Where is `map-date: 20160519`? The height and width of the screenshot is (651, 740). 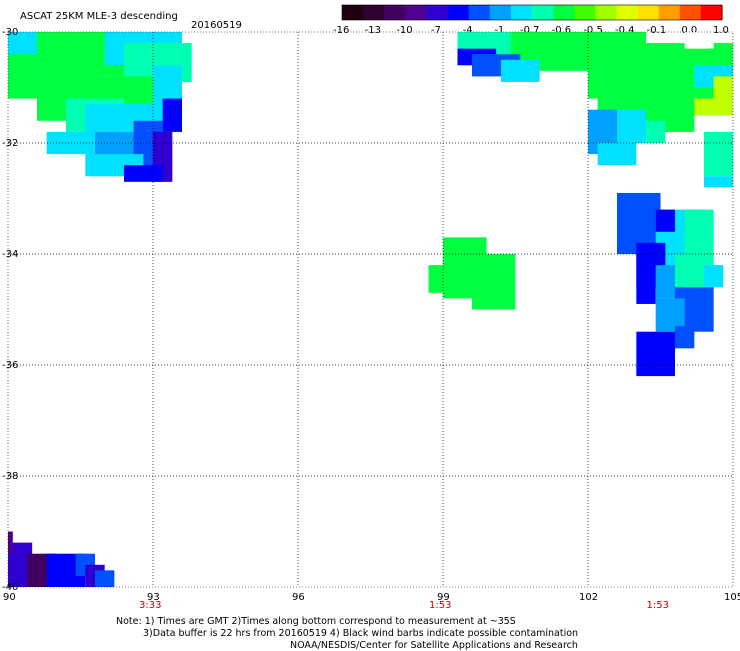 map-date: 20160519 is located at coordinates (216, 25).